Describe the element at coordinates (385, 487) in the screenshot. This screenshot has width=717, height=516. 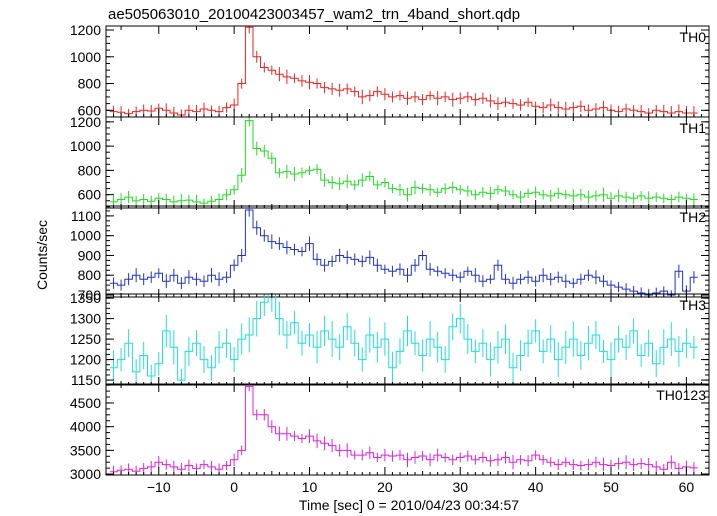
I see `x-tick-label: 20` at that location.